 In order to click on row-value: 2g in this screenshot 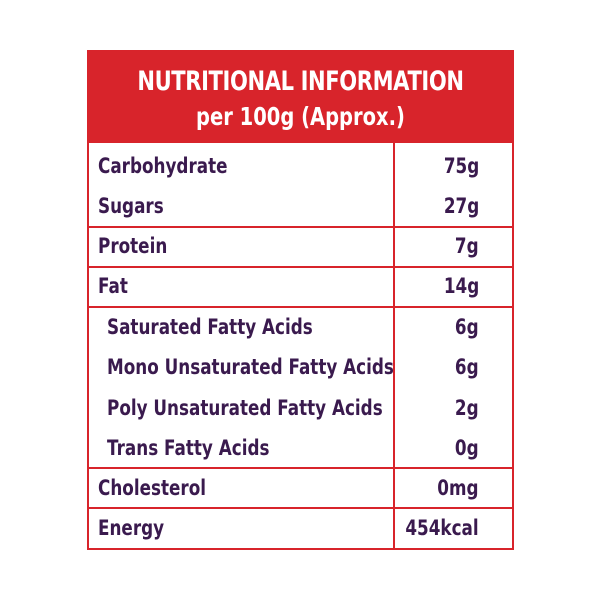, I will do `click(467, 408)`.